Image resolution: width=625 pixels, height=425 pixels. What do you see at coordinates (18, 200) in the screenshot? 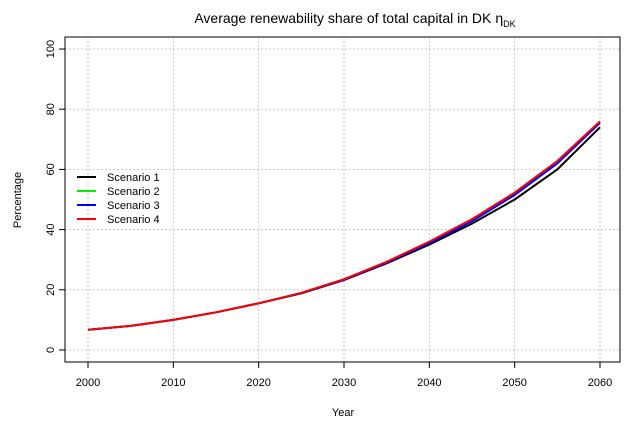
I see `y-axis-label: Percentage` at bounding box center [18, 200].